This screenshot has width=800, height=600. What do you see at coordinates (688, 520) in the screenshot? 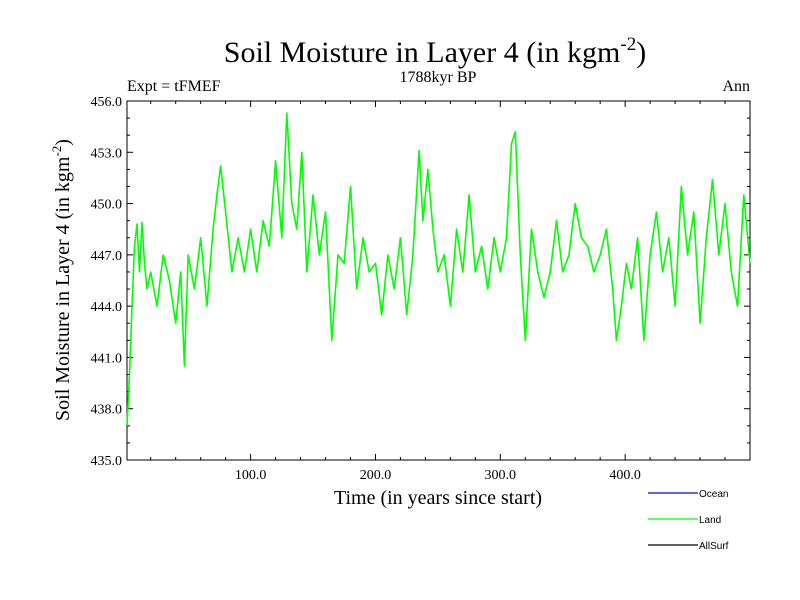
I see `legend: Ocean Land AllSurf` at bounding box center [688, 520].